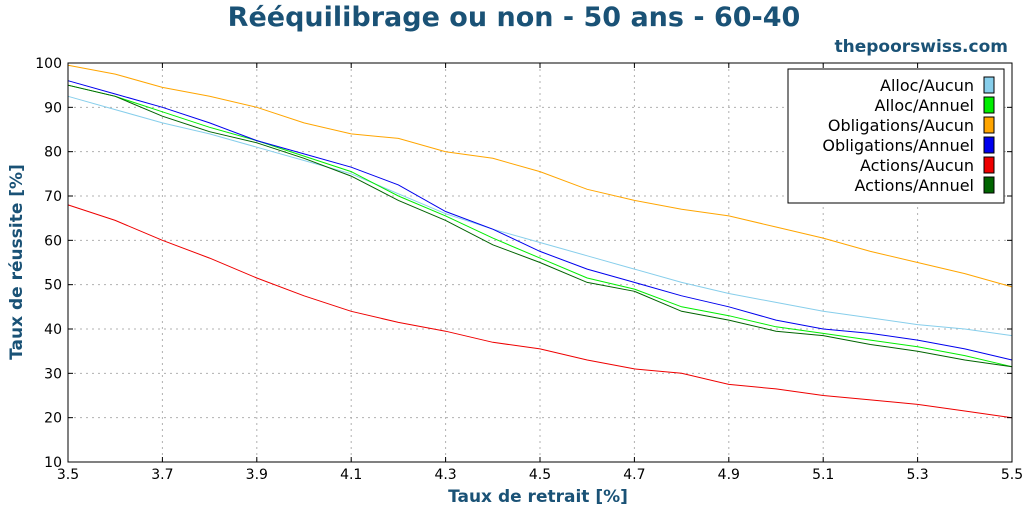 This screenshot has width=1024, height=512. What do you see at coordinates (989, 165) in the screenshot?
I see `legend-swatch-actions-aucun` at bounding box center [989, 165].